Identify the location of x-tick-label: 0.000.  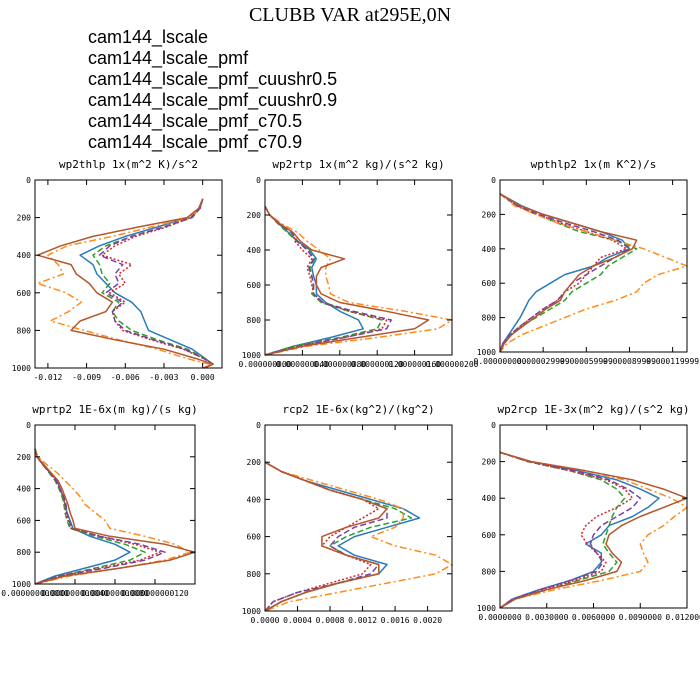
(203, 377).